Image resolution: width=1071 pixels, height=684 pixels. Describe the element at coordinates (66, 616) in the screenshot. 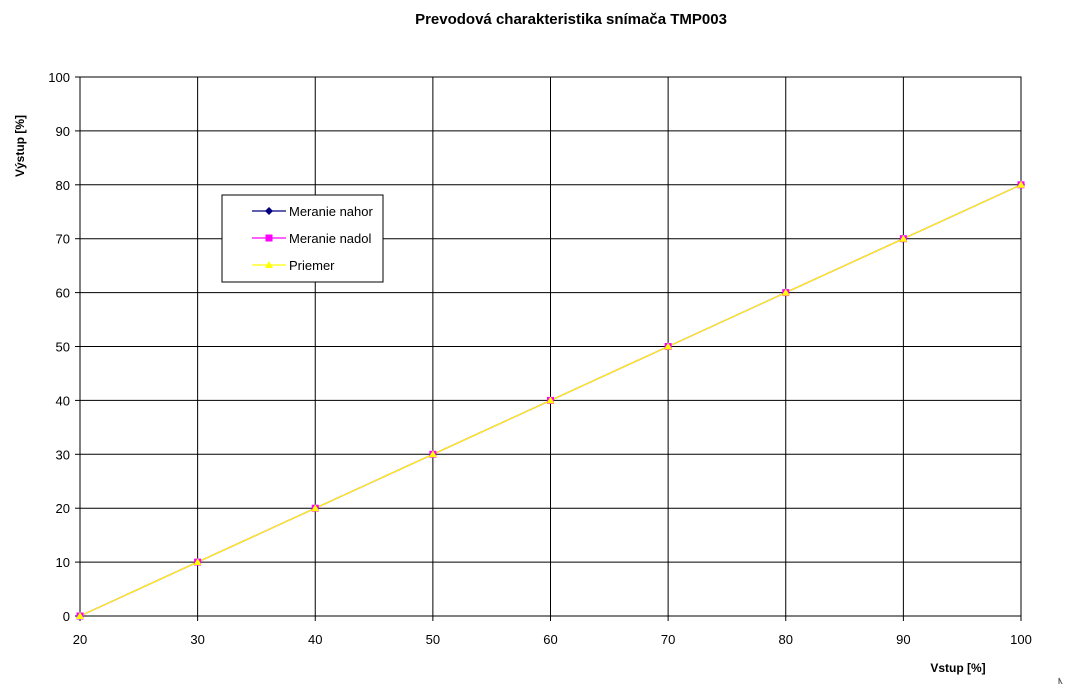

I see `y-tick-label: 0` at that location.